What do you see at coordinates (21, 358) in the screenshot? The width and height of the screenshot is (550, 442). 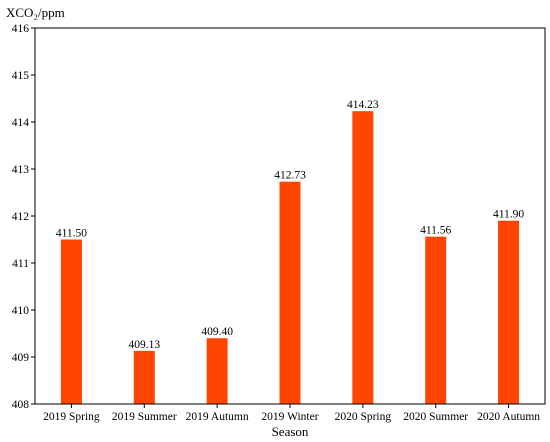 I see `y-tick-label: 409` at bounding box center [21, 358].